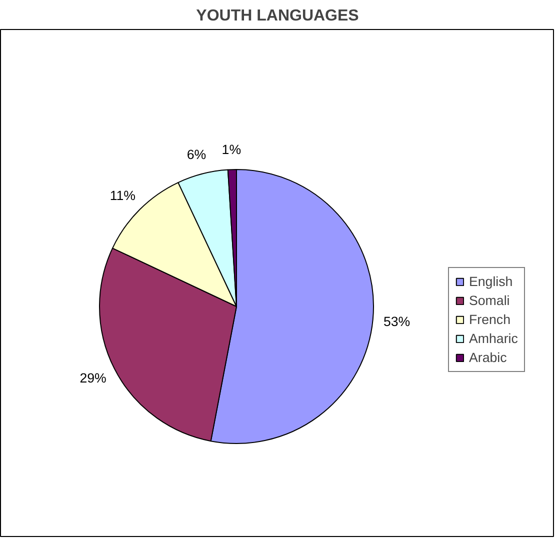  What do you see at coordinates (278, 16) in the screenshot?
I see `chart-title: YOUTH LANGUAGES` at bounding box center [278, 16].